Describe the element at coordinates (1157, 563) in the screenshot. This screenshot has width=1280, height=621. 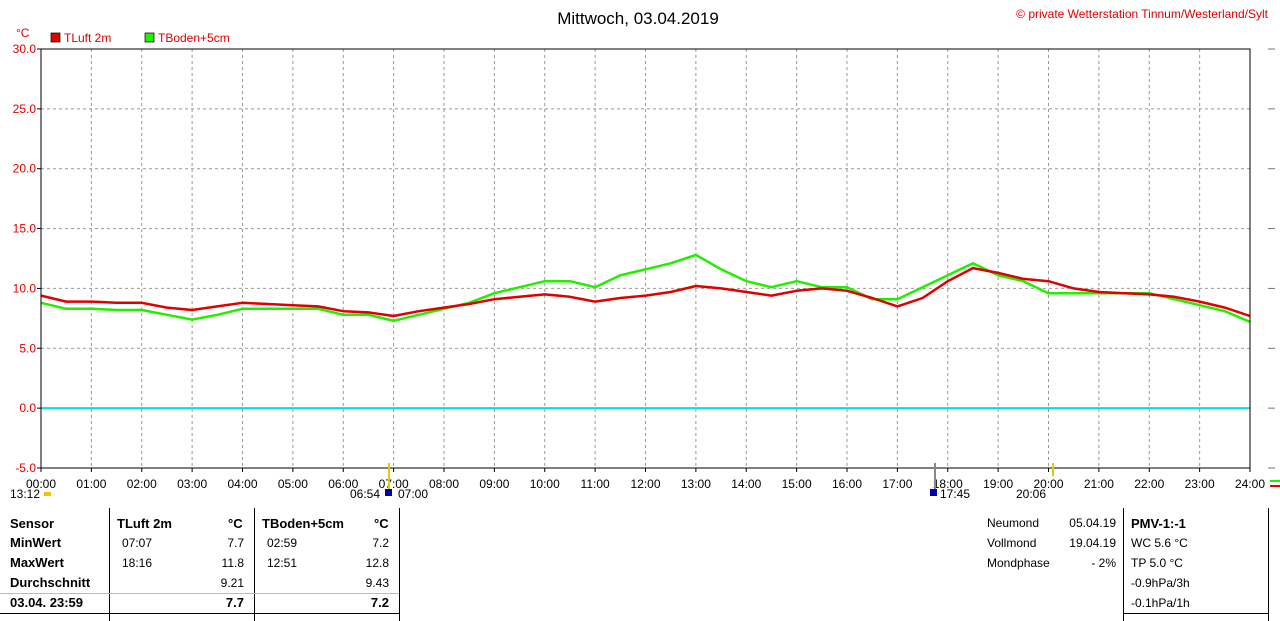
I see `pmv-dewpoint: TP 5.0 °C` at that location.